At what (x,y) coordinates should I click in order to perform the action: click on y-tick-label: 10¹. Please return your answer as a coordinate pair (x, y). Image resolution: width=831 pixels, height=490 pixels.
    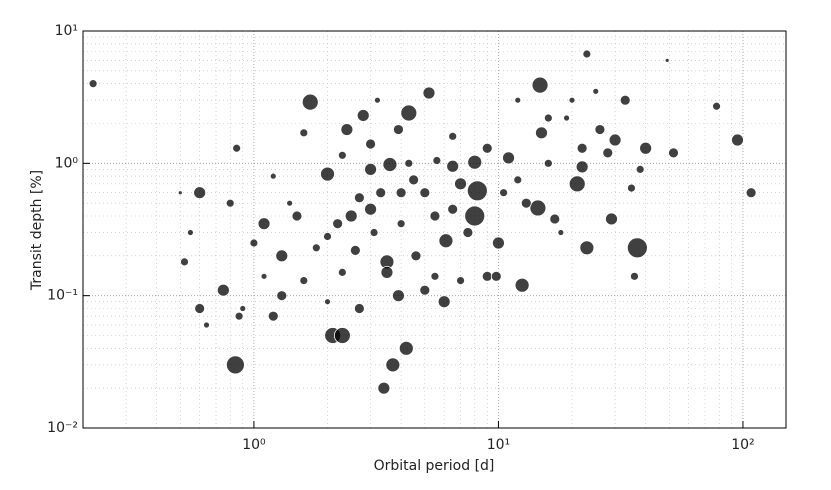
    Looking at the image, I should click on (66, 31).